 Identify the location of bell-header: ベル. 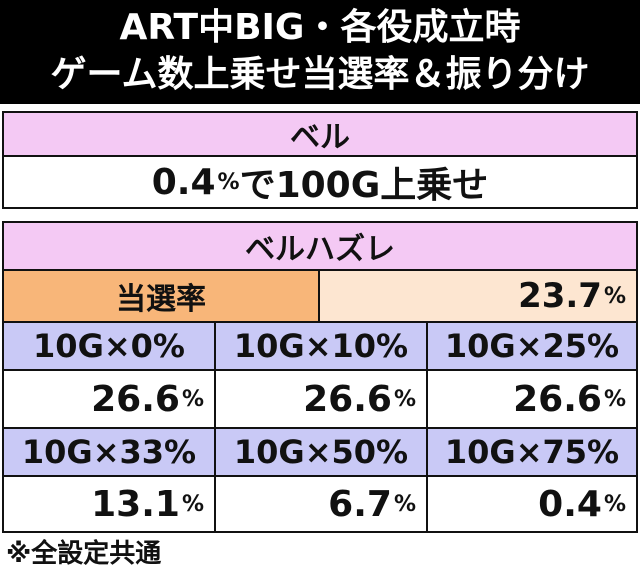
(320, 134).